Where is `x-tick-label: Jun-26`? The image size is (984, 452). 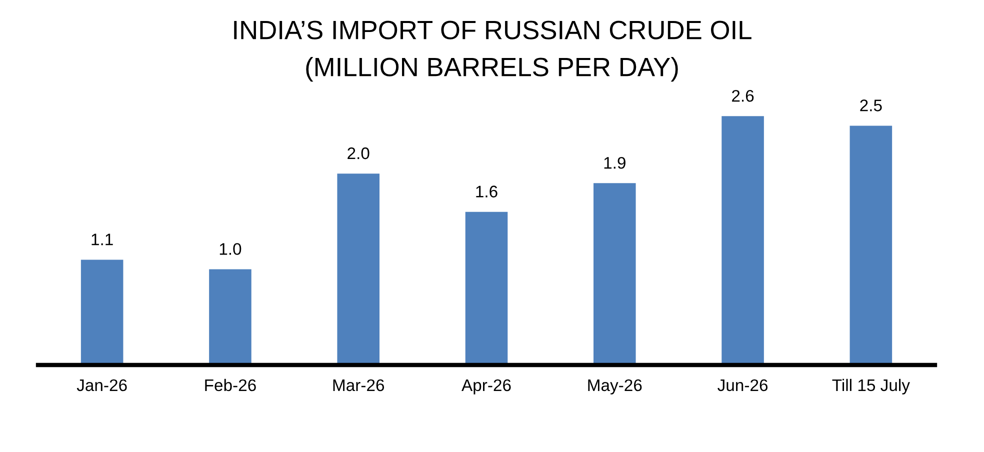
x-tick-label: Jun-26 is located at coordinates (743, 385).